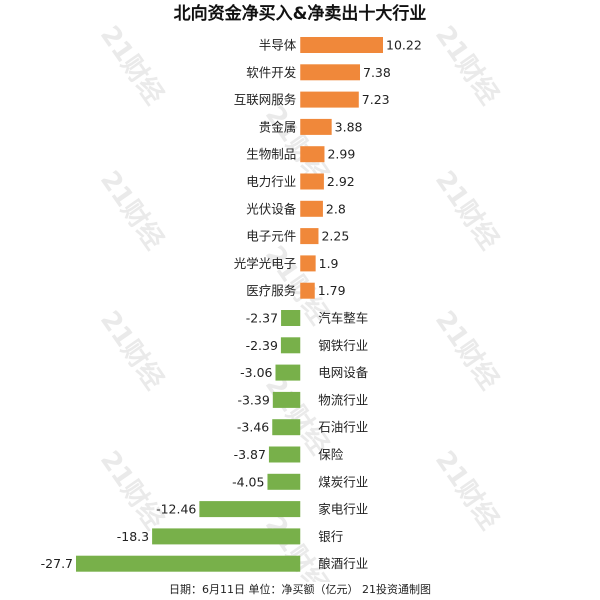  What do you see at coordinates (250, 454) in the screenshot?
I see `value-label-15: -3.87` at bounding box center [250, 454].